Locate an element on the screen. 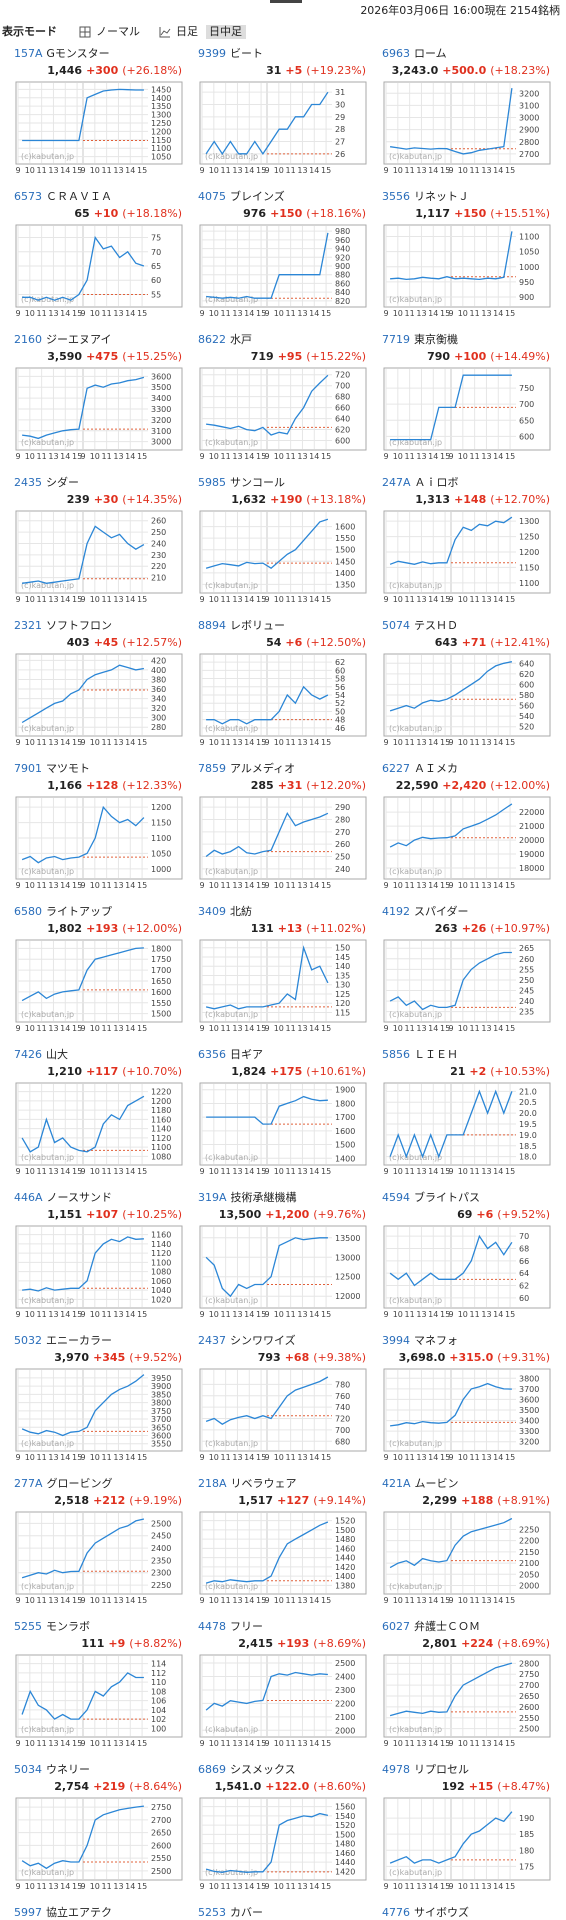  stock-title: 2435 シダー is located at coordinates (46, 482).